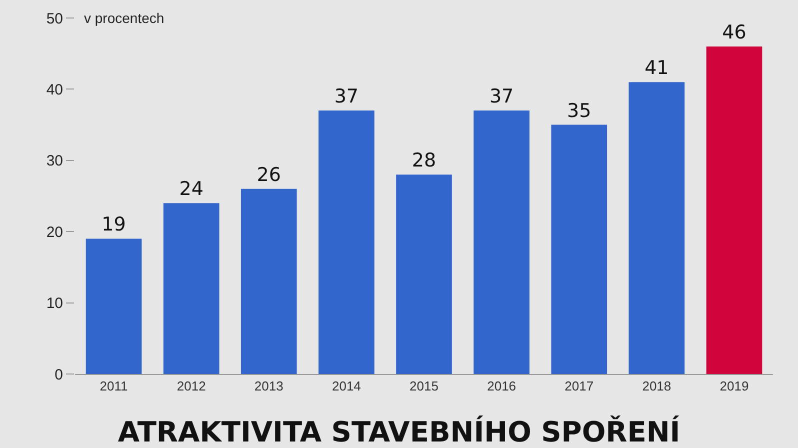 Image resolution: width=798 pixels, height=448 pixels. I want to click on x-tick-label: 2013, so click(269, 386).